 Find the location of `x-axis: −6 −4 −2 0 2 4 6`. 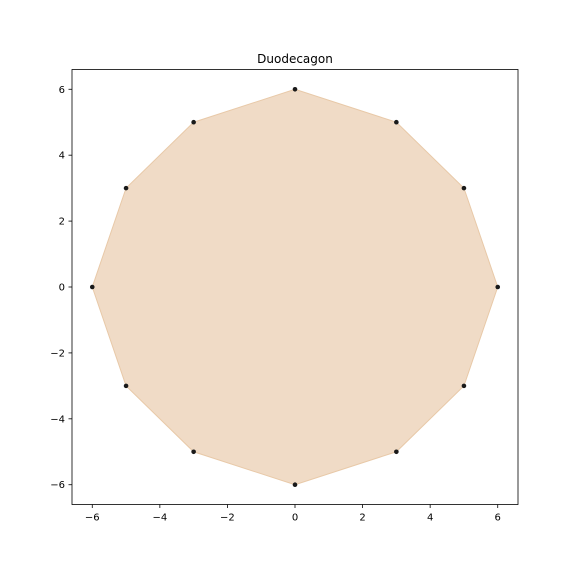

x-axis: −6 −4 −2 0 2 4 6 is located at coordinates (293, 514).